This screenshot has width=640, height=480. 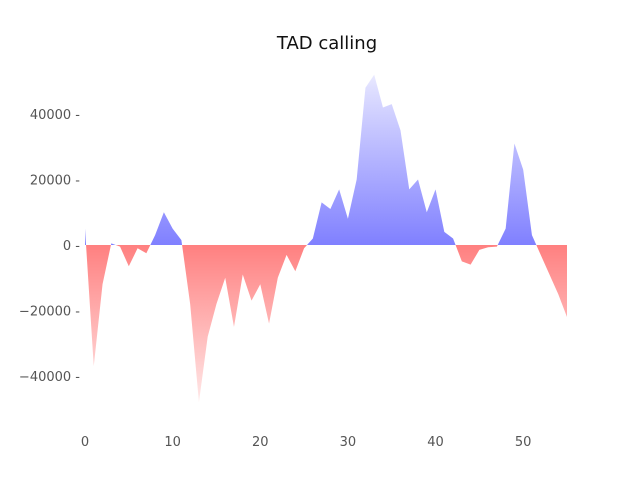 I want to click on chart-title: TAD calling, so click(x=326, y=43).